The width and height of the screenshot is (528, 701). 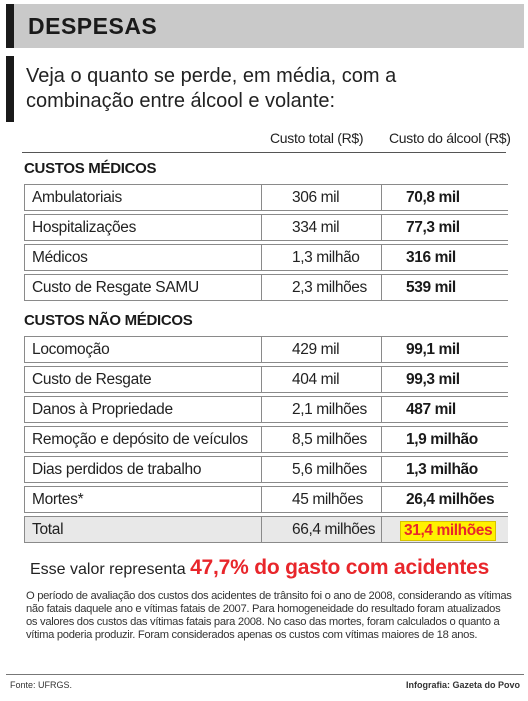 What do you see at coordinates (327, 499) in the screenshot?
I see `row-total: 45 milhões` at bounding box center [327, 499].